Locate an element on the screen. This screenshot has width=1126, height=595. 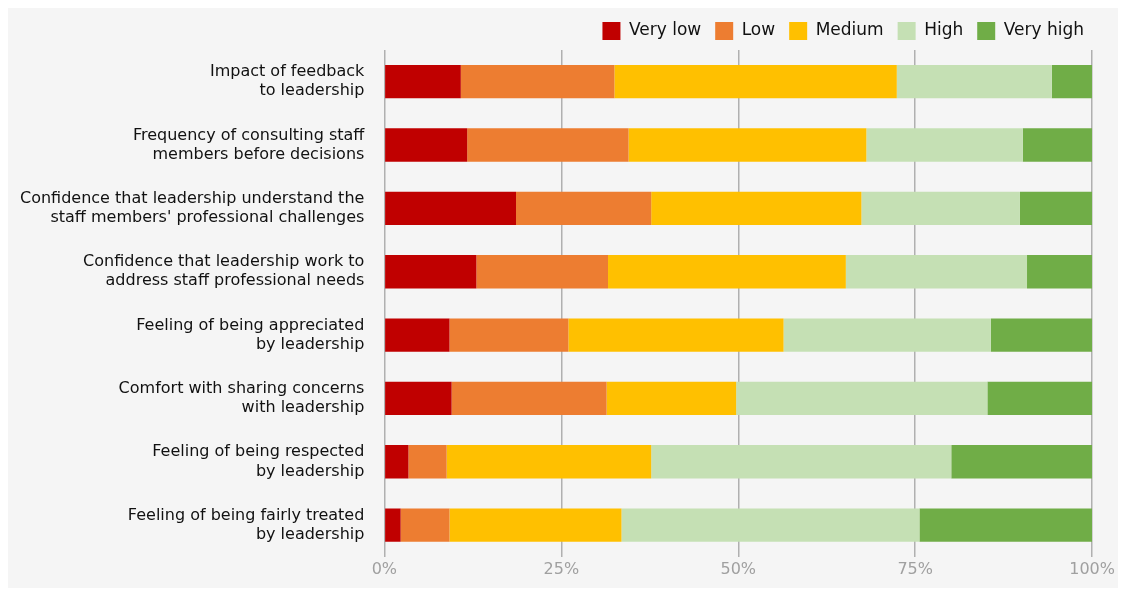
x-tick-label: 100% is located at coordinates (1092, 568).